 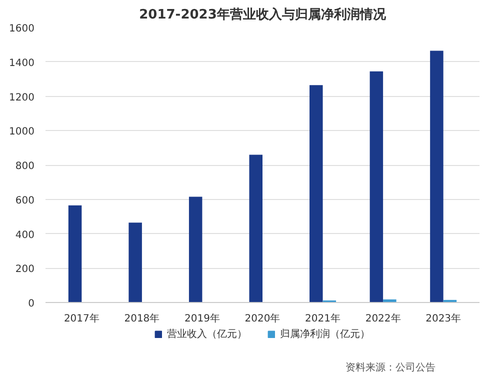 I want to click on y-tick-label: 200, so click(x=25, y=270).